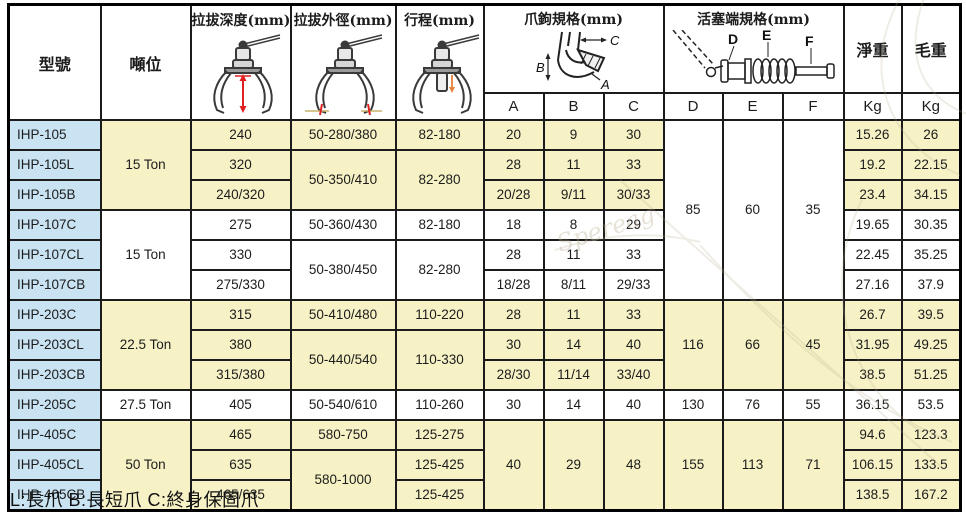 The image size is (966, 520). Describe the element at coordinates (872, 165) in the screenshot. I see `value-cell: 19.2` at that location.